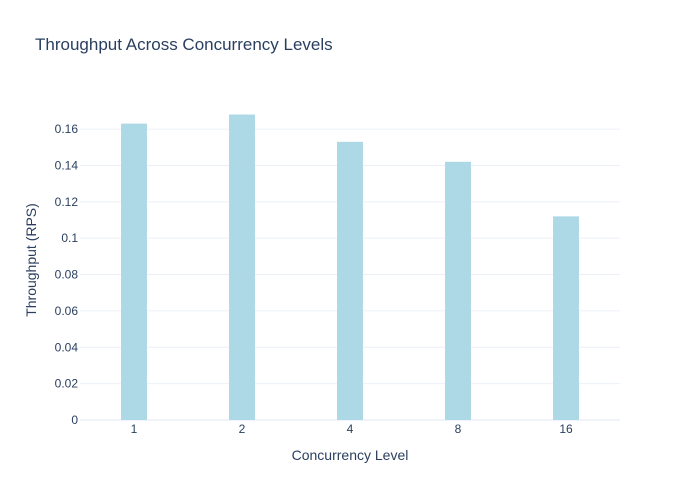 The image size is (700, 500). I want to click on y-tick-label: 0.04, so click(67, 347).